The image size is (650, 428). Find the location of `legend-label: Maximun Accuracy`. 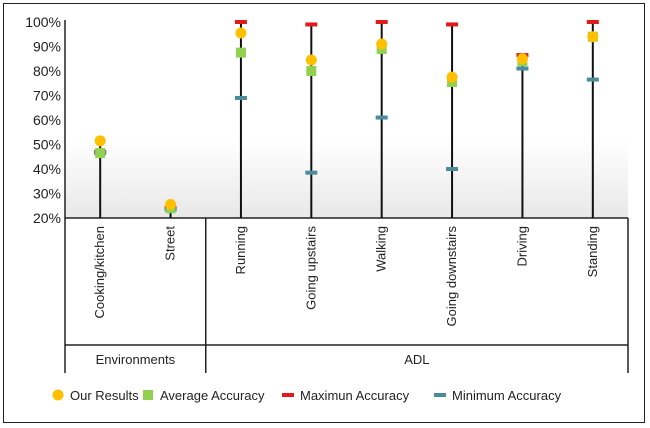

legend-label: Maximun Accuracy is located at coordinates (355, 395).